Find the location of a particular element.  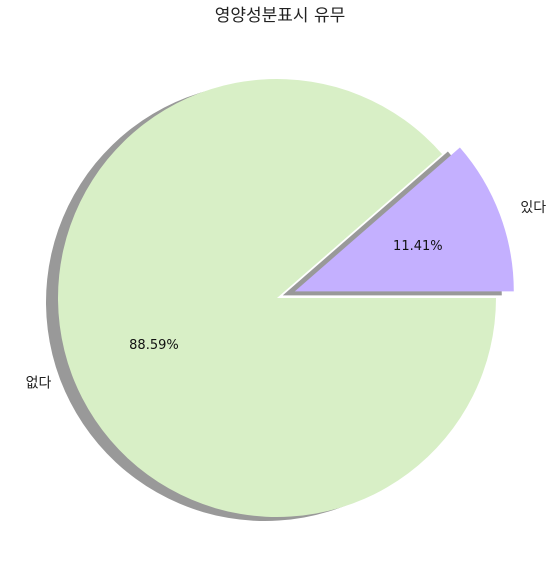

pie-category-label-0: 있다 is located at coordinates (533, 208).